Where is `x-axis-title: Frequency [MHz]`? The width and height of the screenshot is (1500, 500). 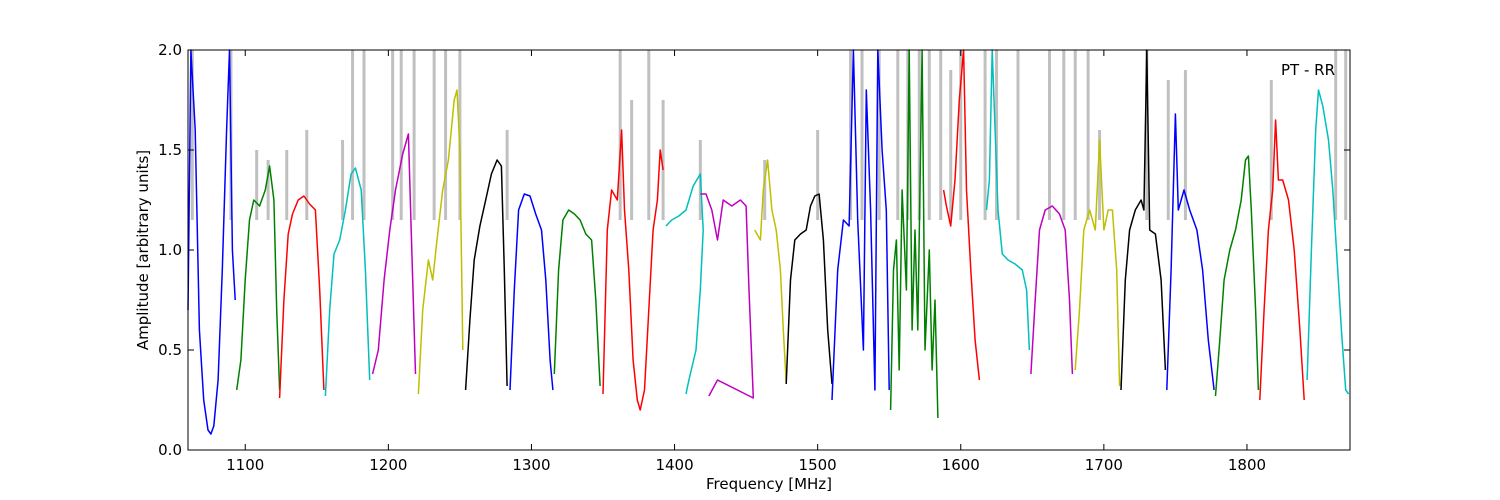
x-axis-title: Frequency [MHz] is located at coordinates (769, 484).